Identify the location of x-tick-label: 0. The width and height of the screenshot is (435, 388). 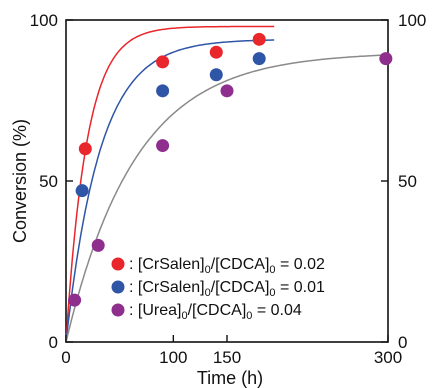
(65, 357).